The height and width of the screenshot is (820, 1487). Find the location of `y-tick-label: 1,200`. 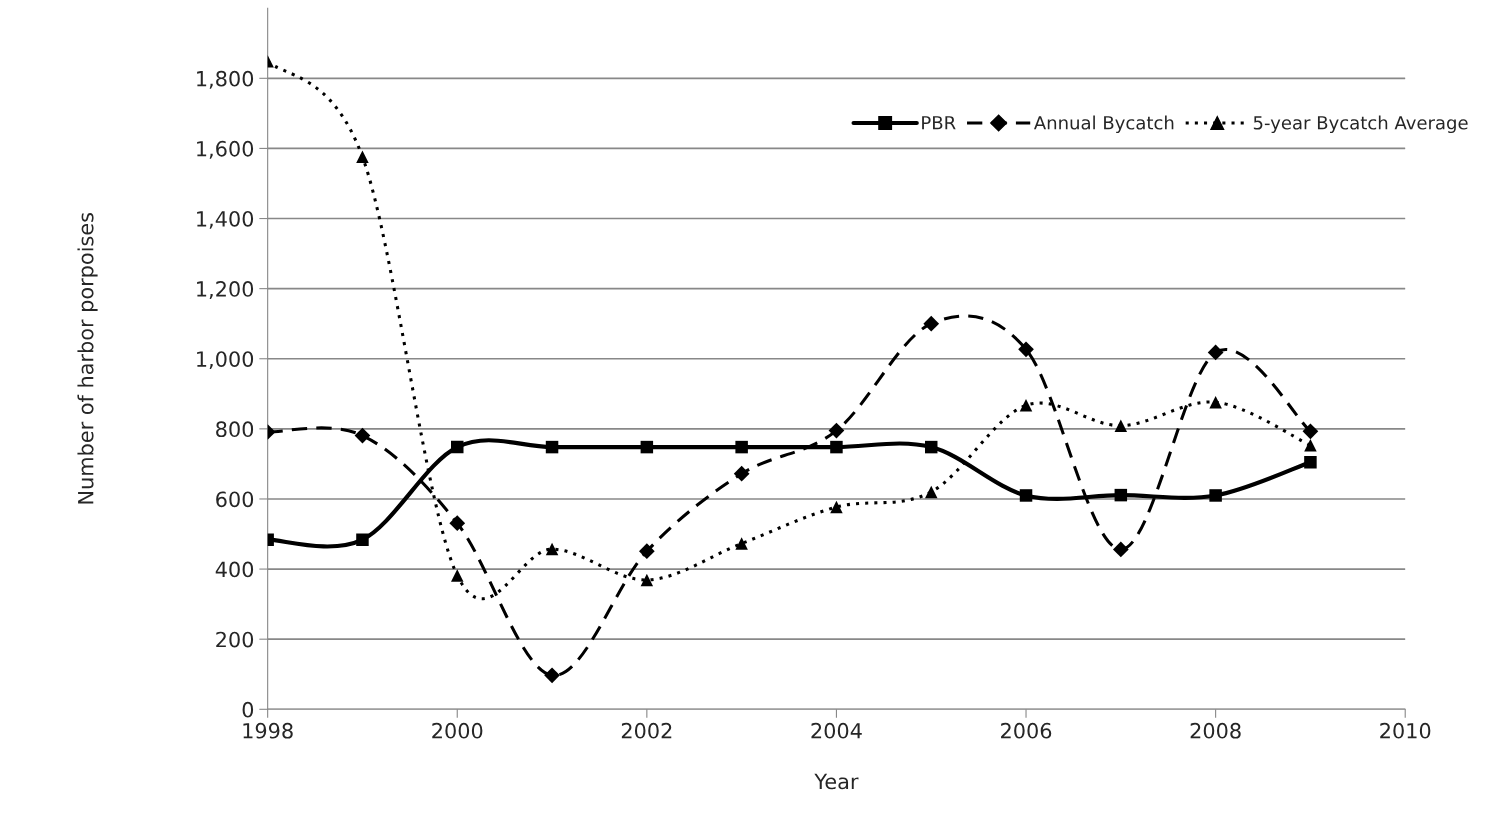

y-tick-label: 1,200 is located at coordinates (225, 290).